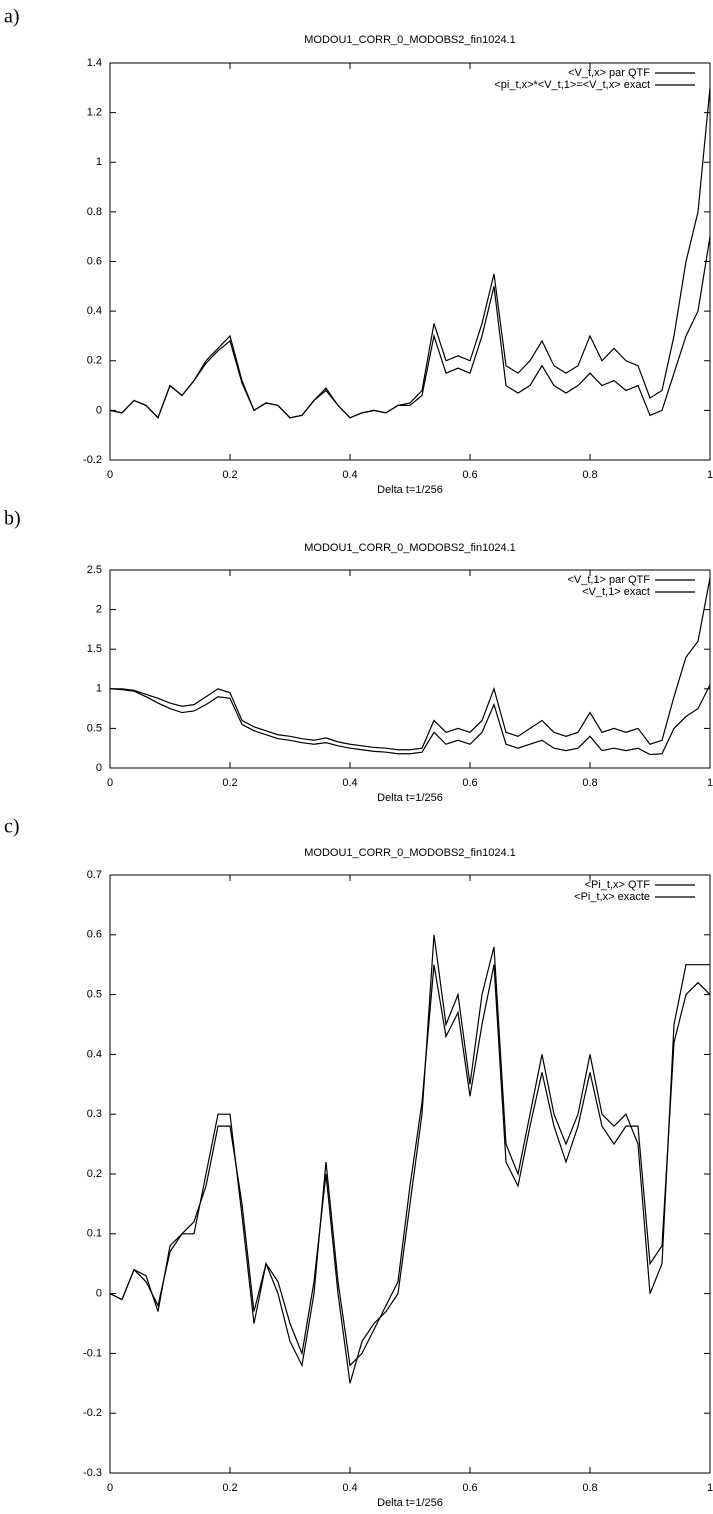 The width and height of the screenshot is (713, 1514). Describe the element at coordinates (612, 897) in the screenshot. I see `legend-label: <Pi_t,x> exacte` at that location.